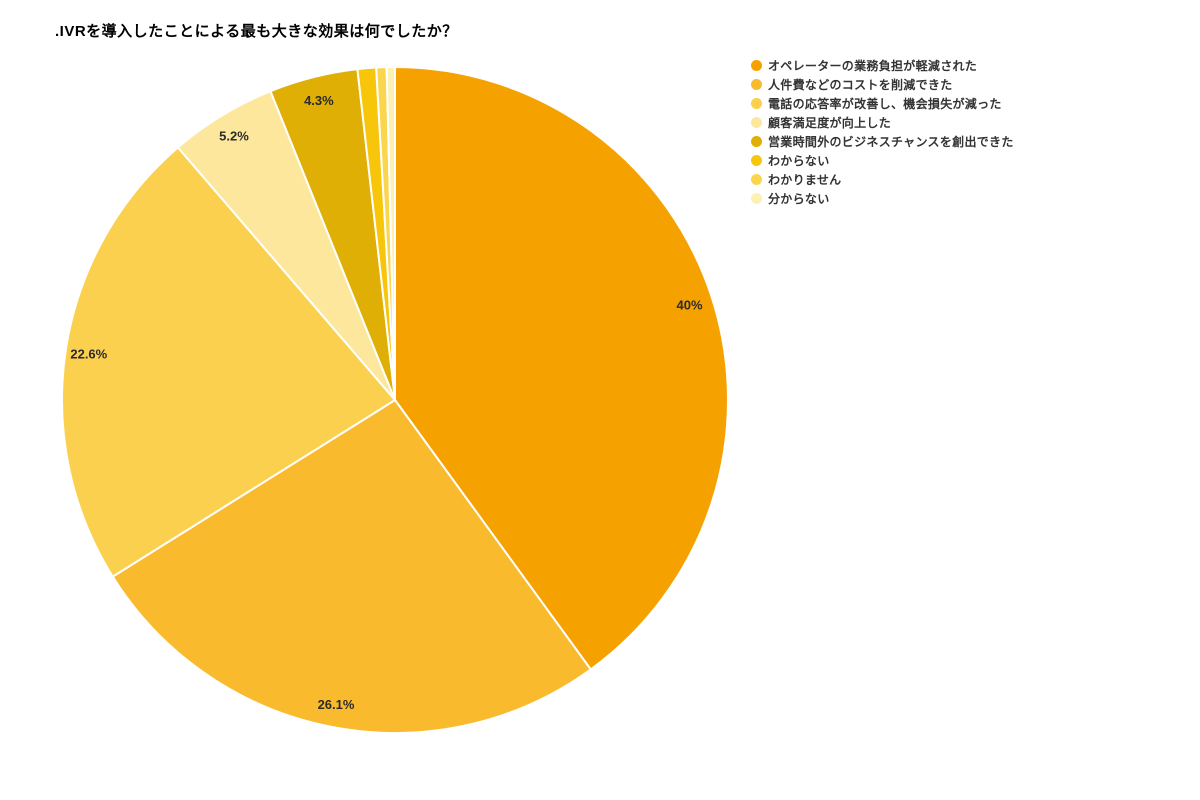 This screenshot has width=1200, height=800. Describe the element at coordinates (830, 123) in the screenshot. I see `legend-label: 顧客満足度が向上した` at that location.